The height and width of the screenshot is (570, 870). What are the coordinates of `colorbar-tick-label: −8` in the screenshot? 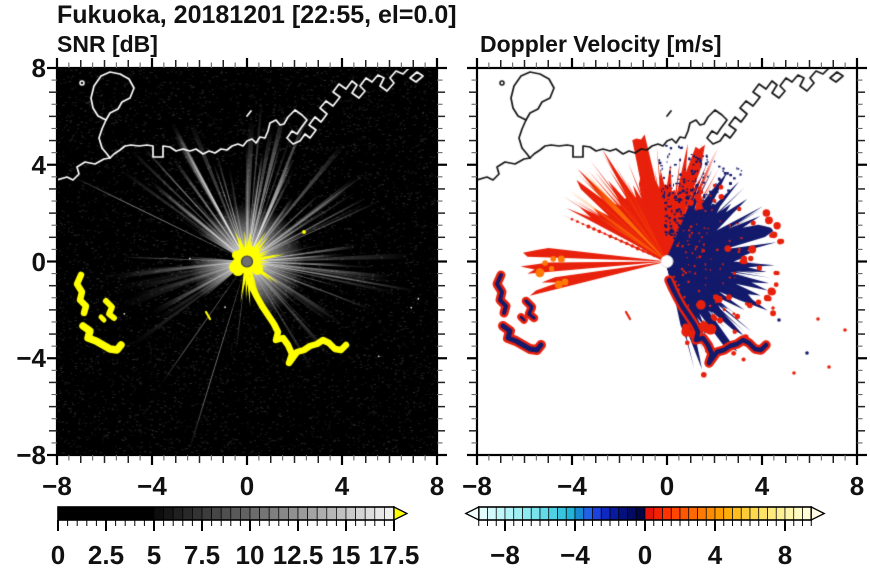 It's located at (505, 555).